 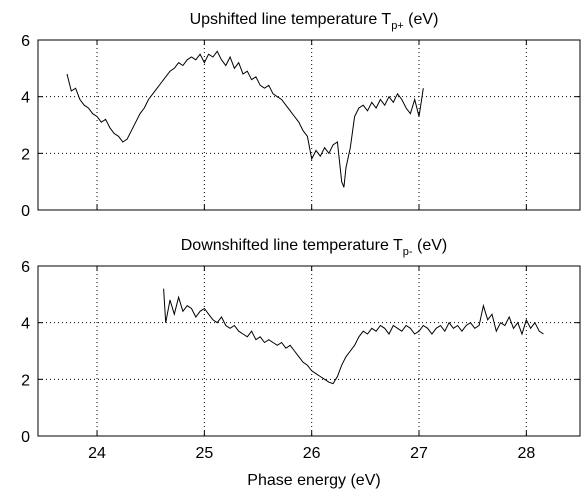 I want to click on lower-y-tick-labels: 0 2 4 6, so click(x=25, y=352).